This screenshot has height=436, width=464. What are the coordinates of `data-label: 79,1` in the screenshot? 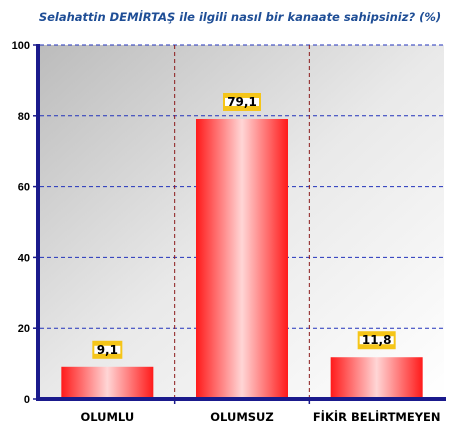 It's located at (242, 102).